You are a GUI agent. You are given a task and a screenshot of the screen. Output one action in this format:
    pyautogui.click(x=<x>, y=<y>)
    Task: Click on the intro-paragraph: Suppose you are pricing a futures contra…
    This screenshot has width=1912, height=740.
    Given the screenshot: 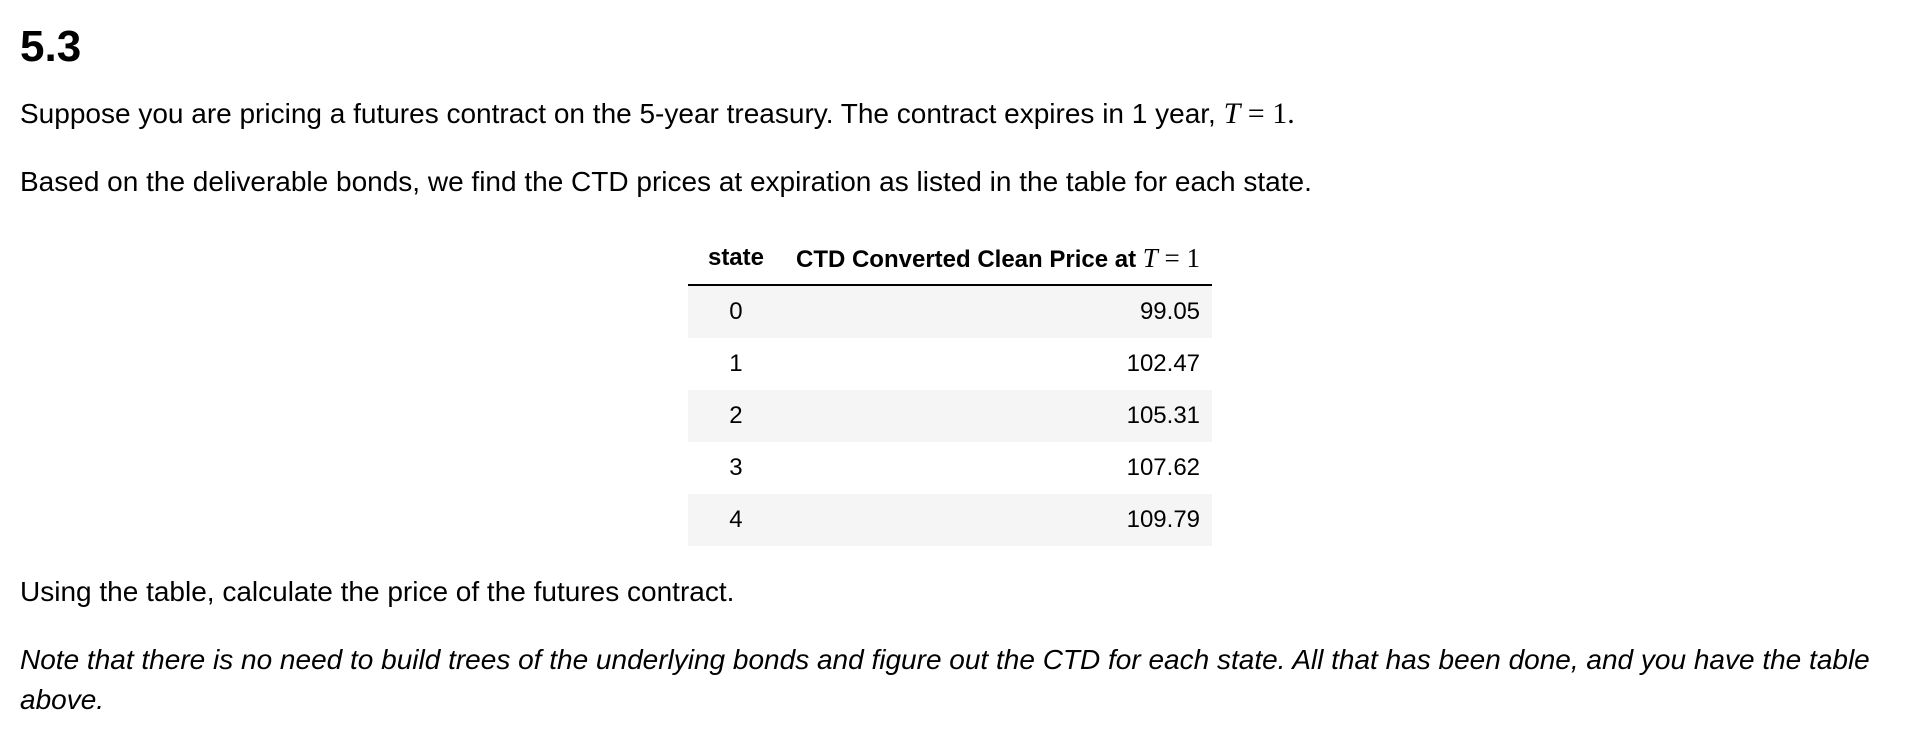 What is the action you would take?
    pyautogui.click(x=956, y=114)
    